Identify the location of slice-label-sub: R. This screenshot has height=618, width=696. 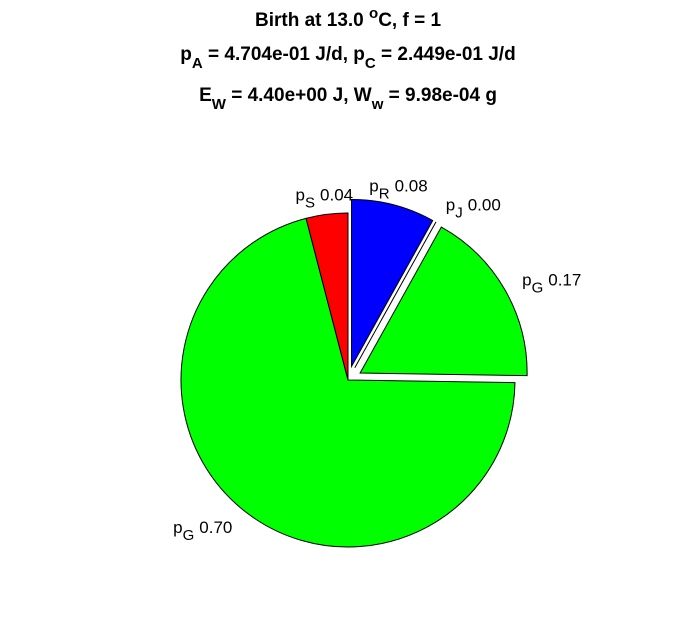
(384, 193).